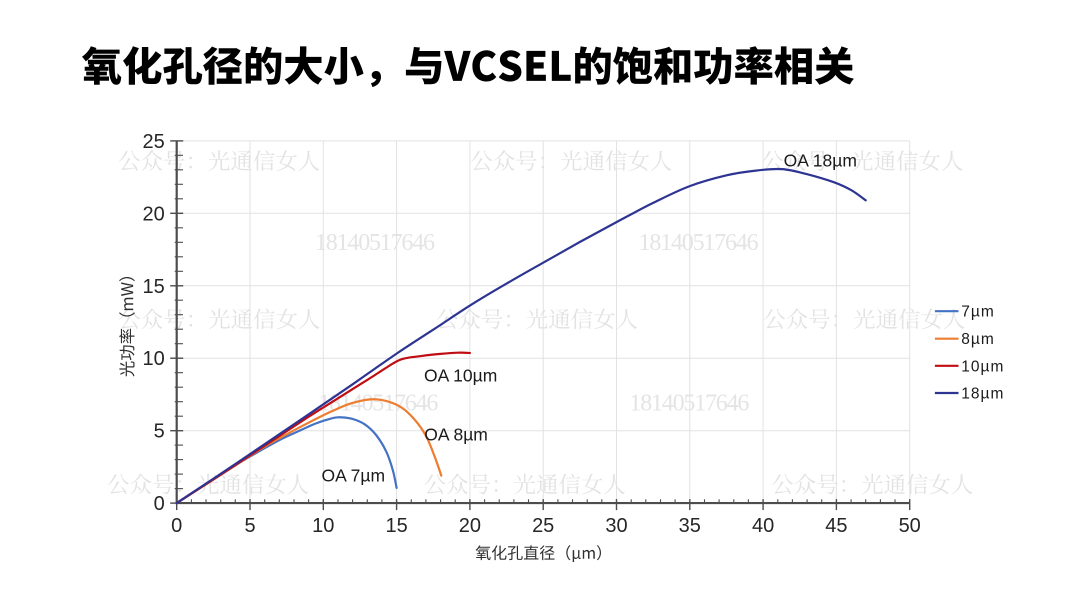  Describe the element at coordinates (690, 526) in the screenshot. I see `svg-text: 35` at that location.